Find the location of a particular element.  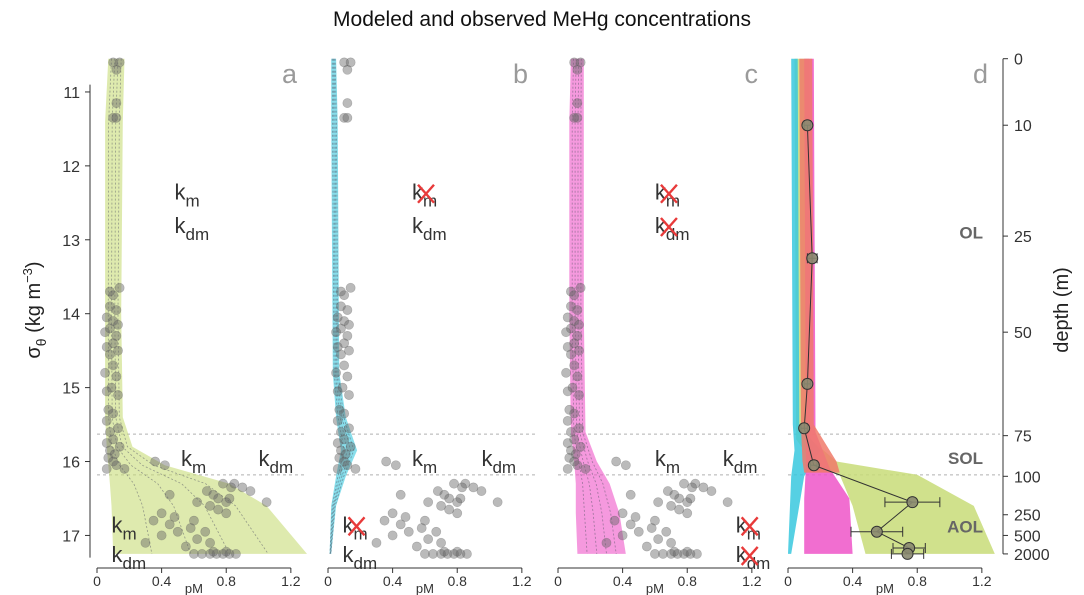

layer-label-sol: SOL is located at coordinates (965, 458).